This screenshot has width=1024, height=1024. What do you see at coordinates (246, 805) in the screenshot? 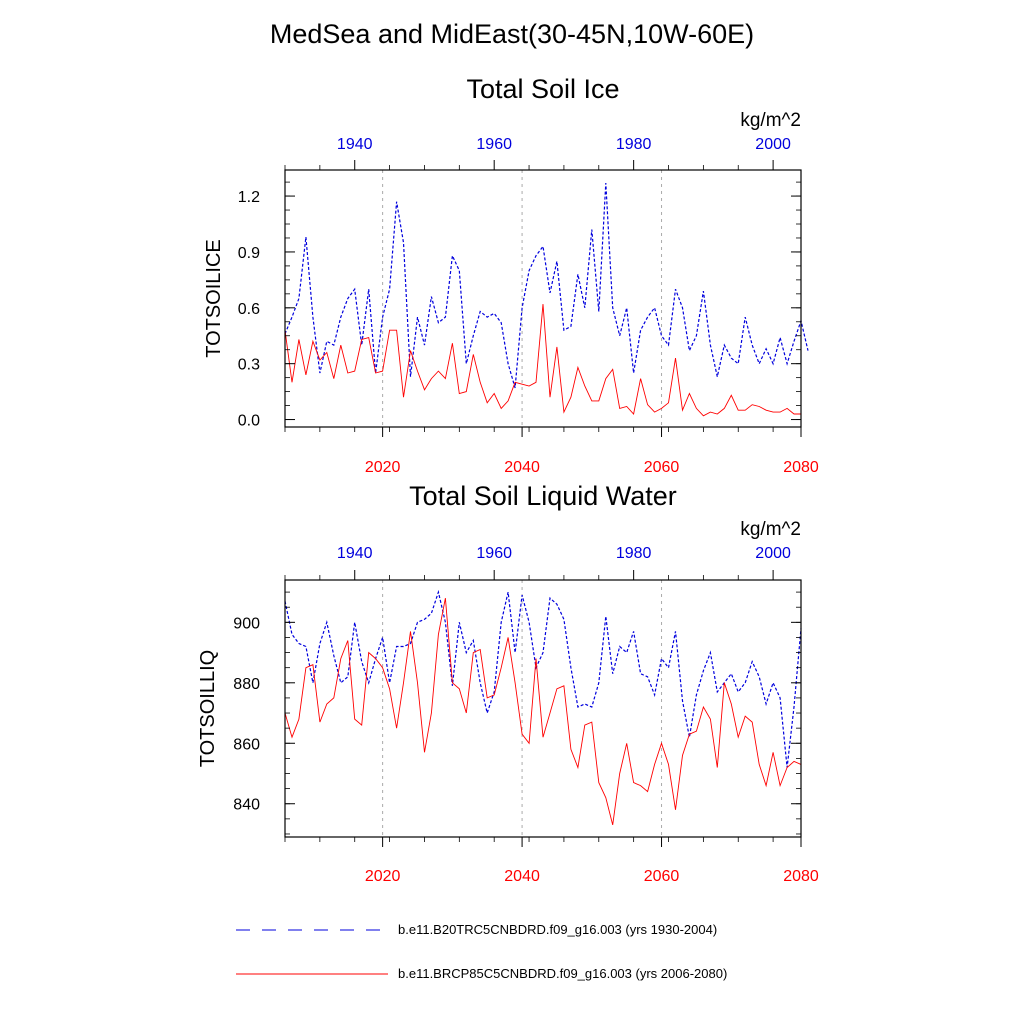
I see `y-tick-label: 840` at bounding box center [246, 805].